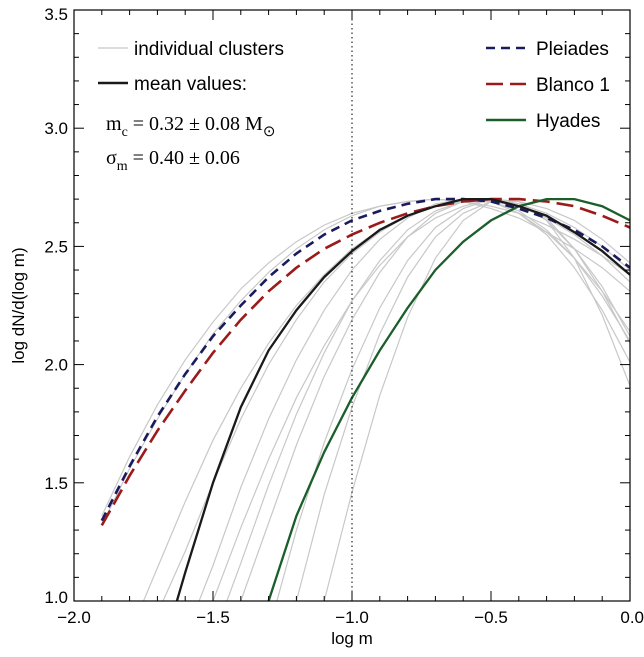 This screenshot has width=644, height=657. I want to click on x-tick-label: −0.5, so click(491, 617).